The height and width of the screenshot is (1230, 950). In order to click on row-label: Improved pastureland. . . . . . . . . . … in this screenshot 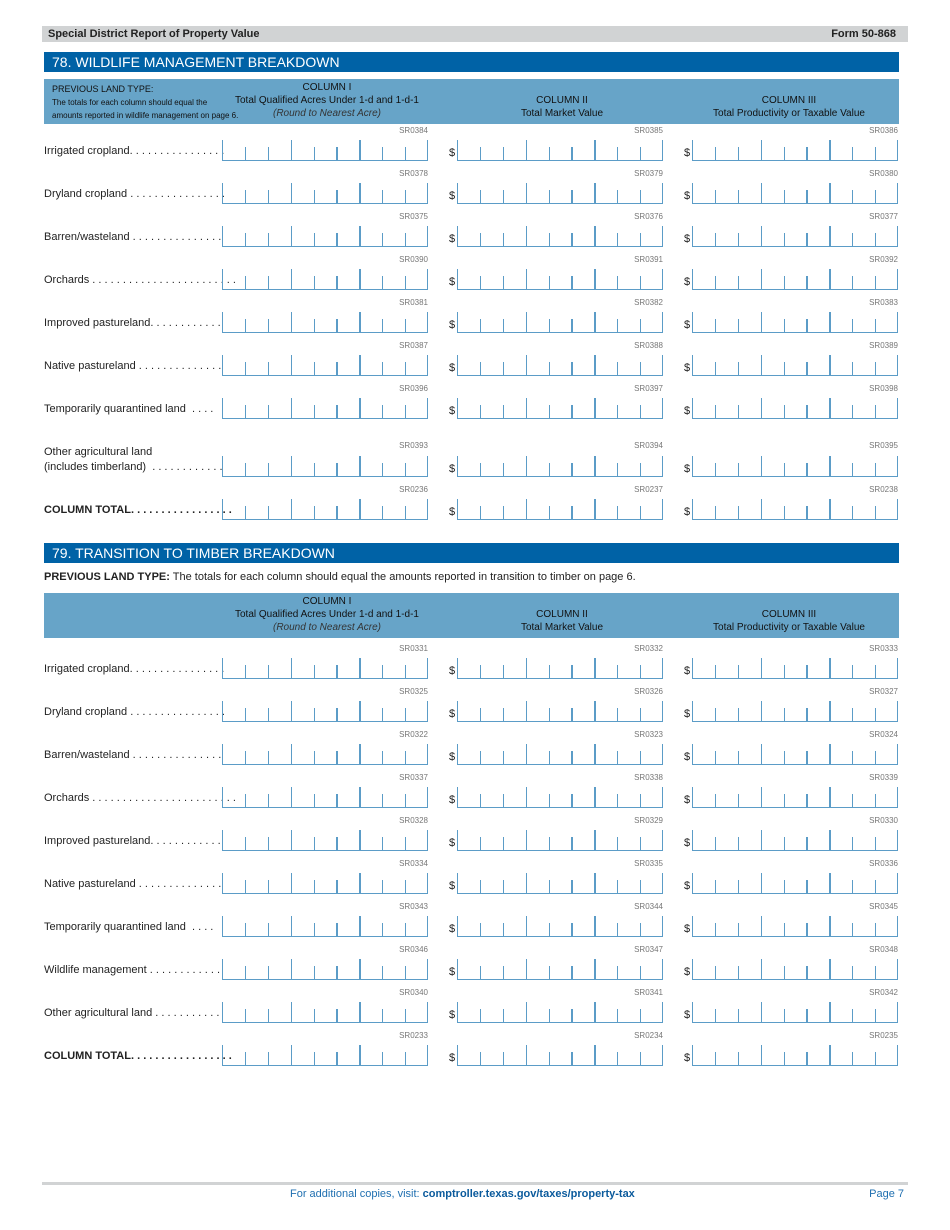, I will do `click(132, 323)`.